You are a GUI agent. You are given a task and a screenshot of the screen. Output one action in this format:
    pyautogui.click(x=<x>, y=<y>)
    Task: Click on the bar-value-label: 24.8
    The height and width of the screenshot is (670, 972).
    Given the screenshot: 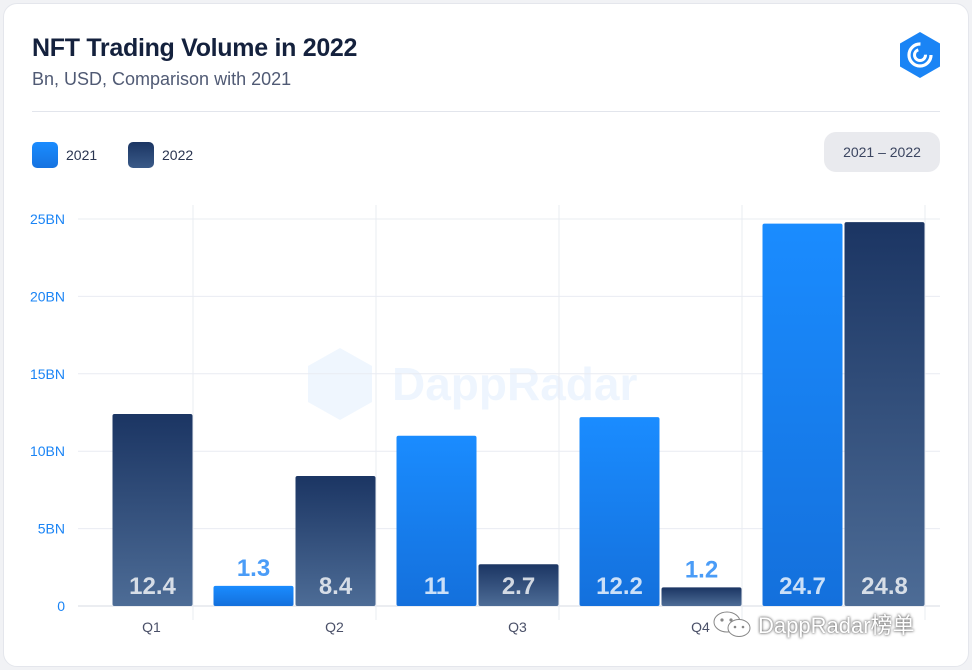 What is the action you would take?
    pyautogui.click(x=884, y=586)
    